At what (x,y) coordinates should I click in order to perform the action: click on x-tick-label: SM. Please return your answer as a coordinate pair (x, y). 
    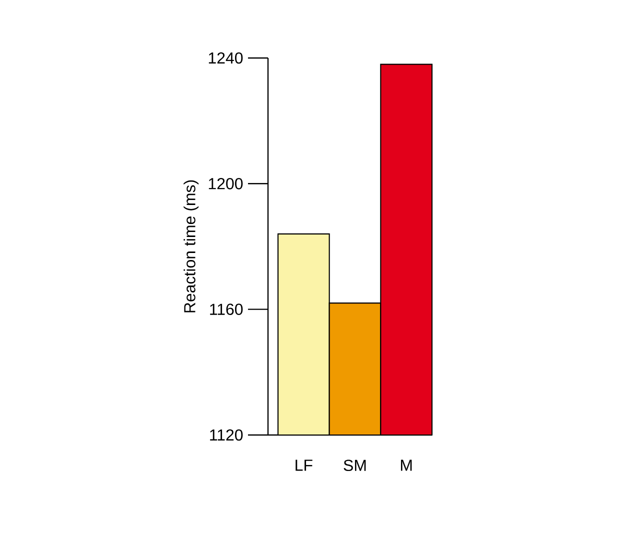
    Looking at the image, I should click on (355, 466).